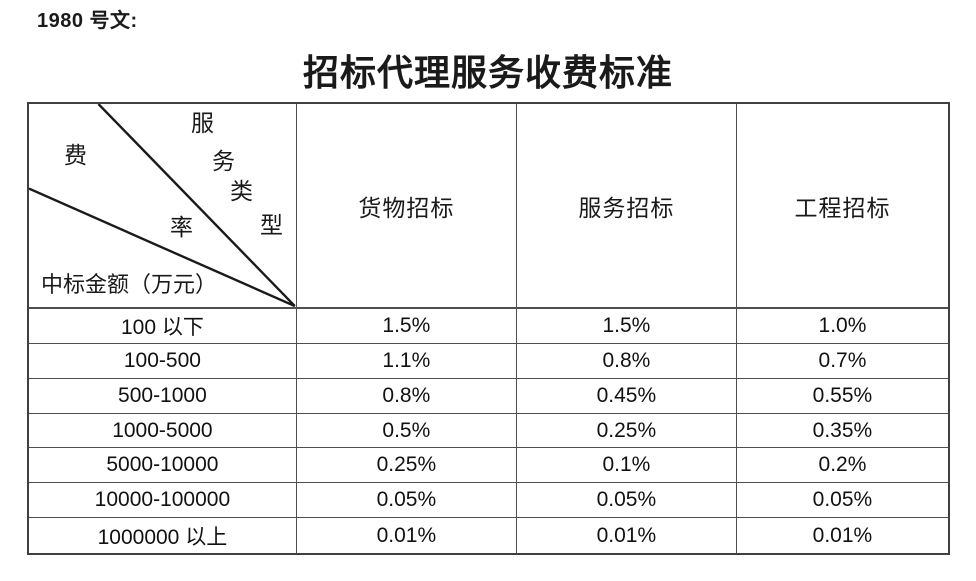  What do you see at coordinates (842, 431) in the screenshot?
I see `fee-value: 0.35%` at bounding box center [842, 431].